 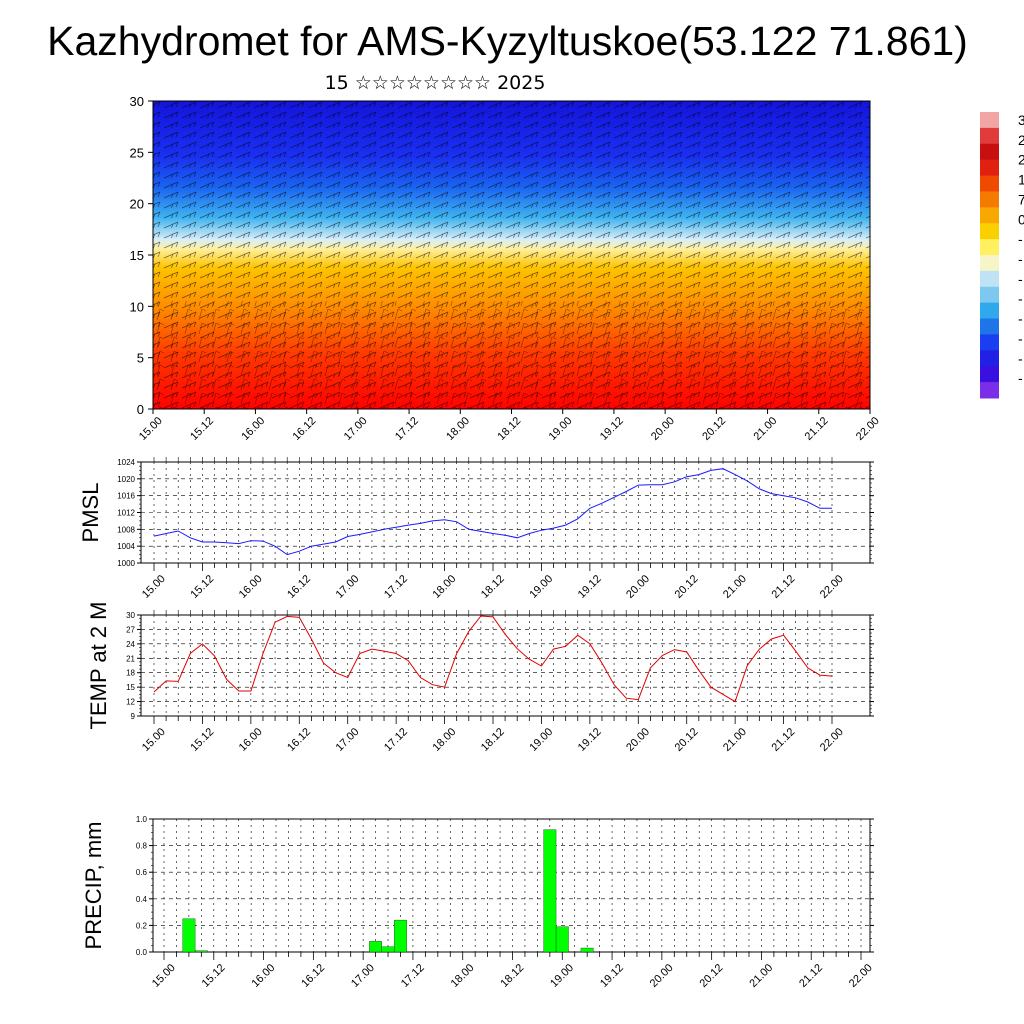 I want to click on heat-ytick-label: 15, so click(x=137, y=255).